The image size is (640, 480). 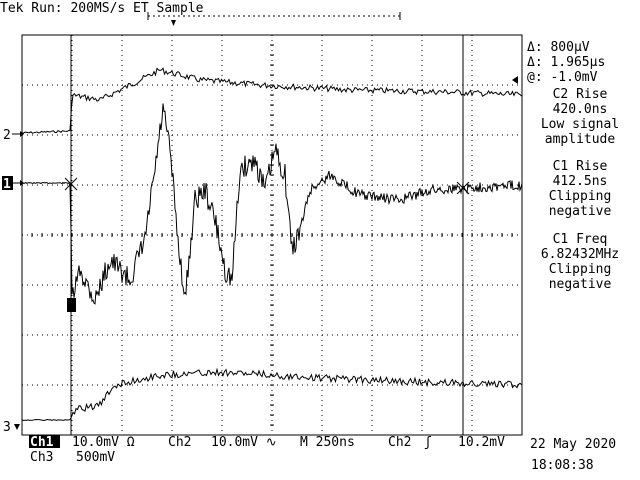 I want to click on ch2-ground-marker: 2, so click(x=13, y=135).